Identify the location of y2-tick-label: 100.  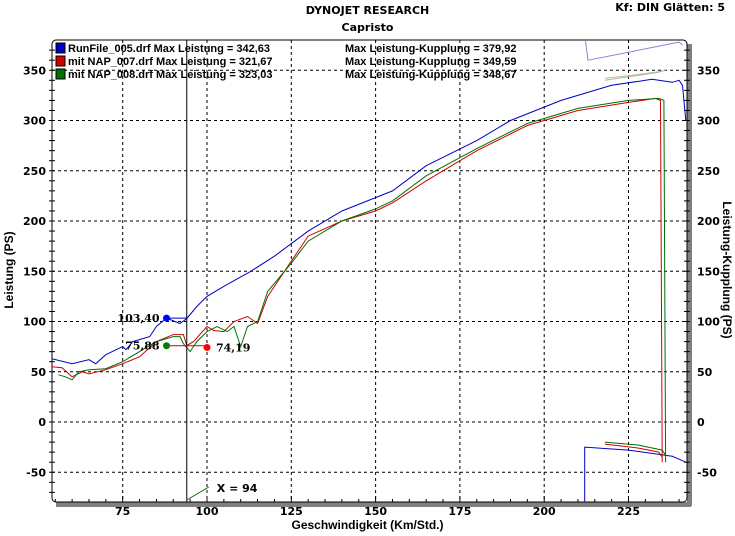
(708, 322).